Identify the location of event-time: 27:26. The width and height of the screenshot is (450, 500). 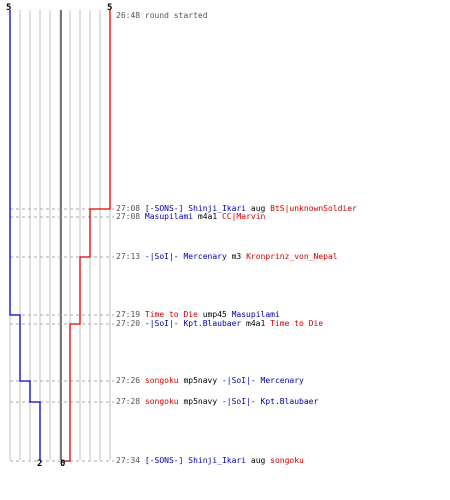
(130, 380).